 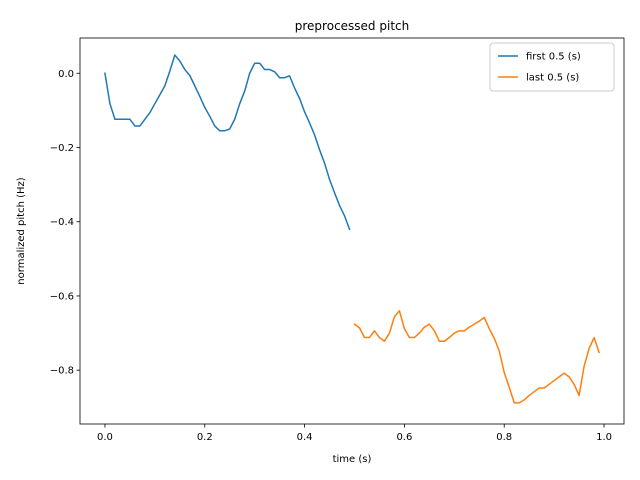 What do you see at coordinates (105, 437) in the screenshot?
I see `x-tick-label: 0.0` at bounding box center [105, 437].